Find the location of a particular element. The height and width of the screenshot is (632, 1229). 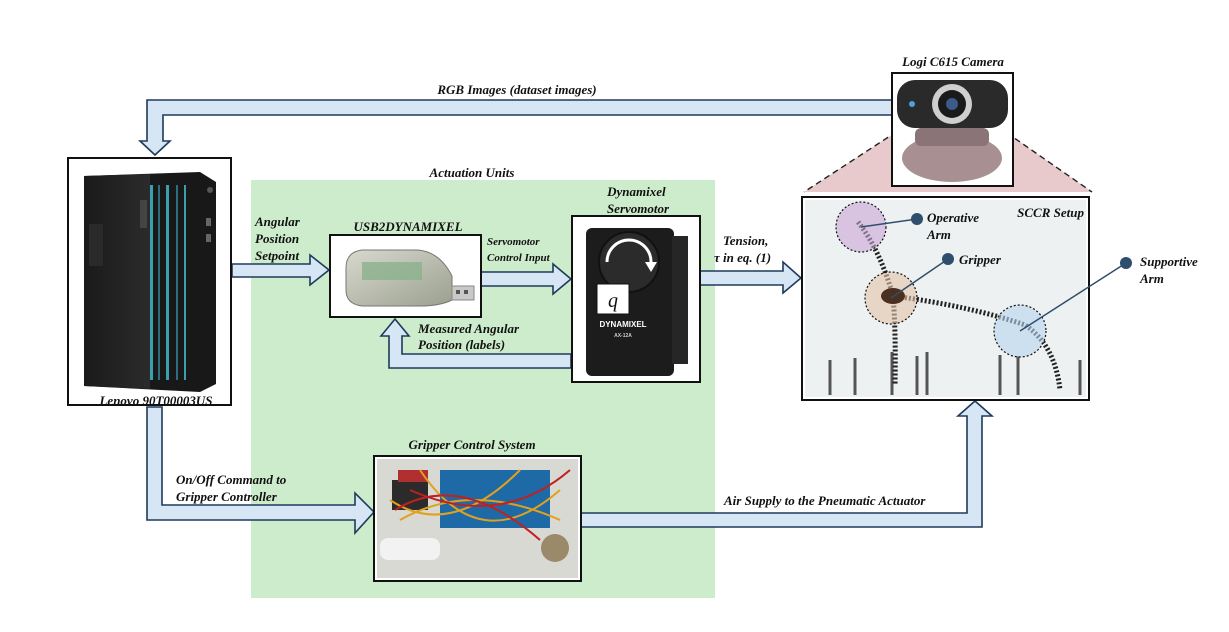

feedback-arrow is located at coordinates (475, 343).